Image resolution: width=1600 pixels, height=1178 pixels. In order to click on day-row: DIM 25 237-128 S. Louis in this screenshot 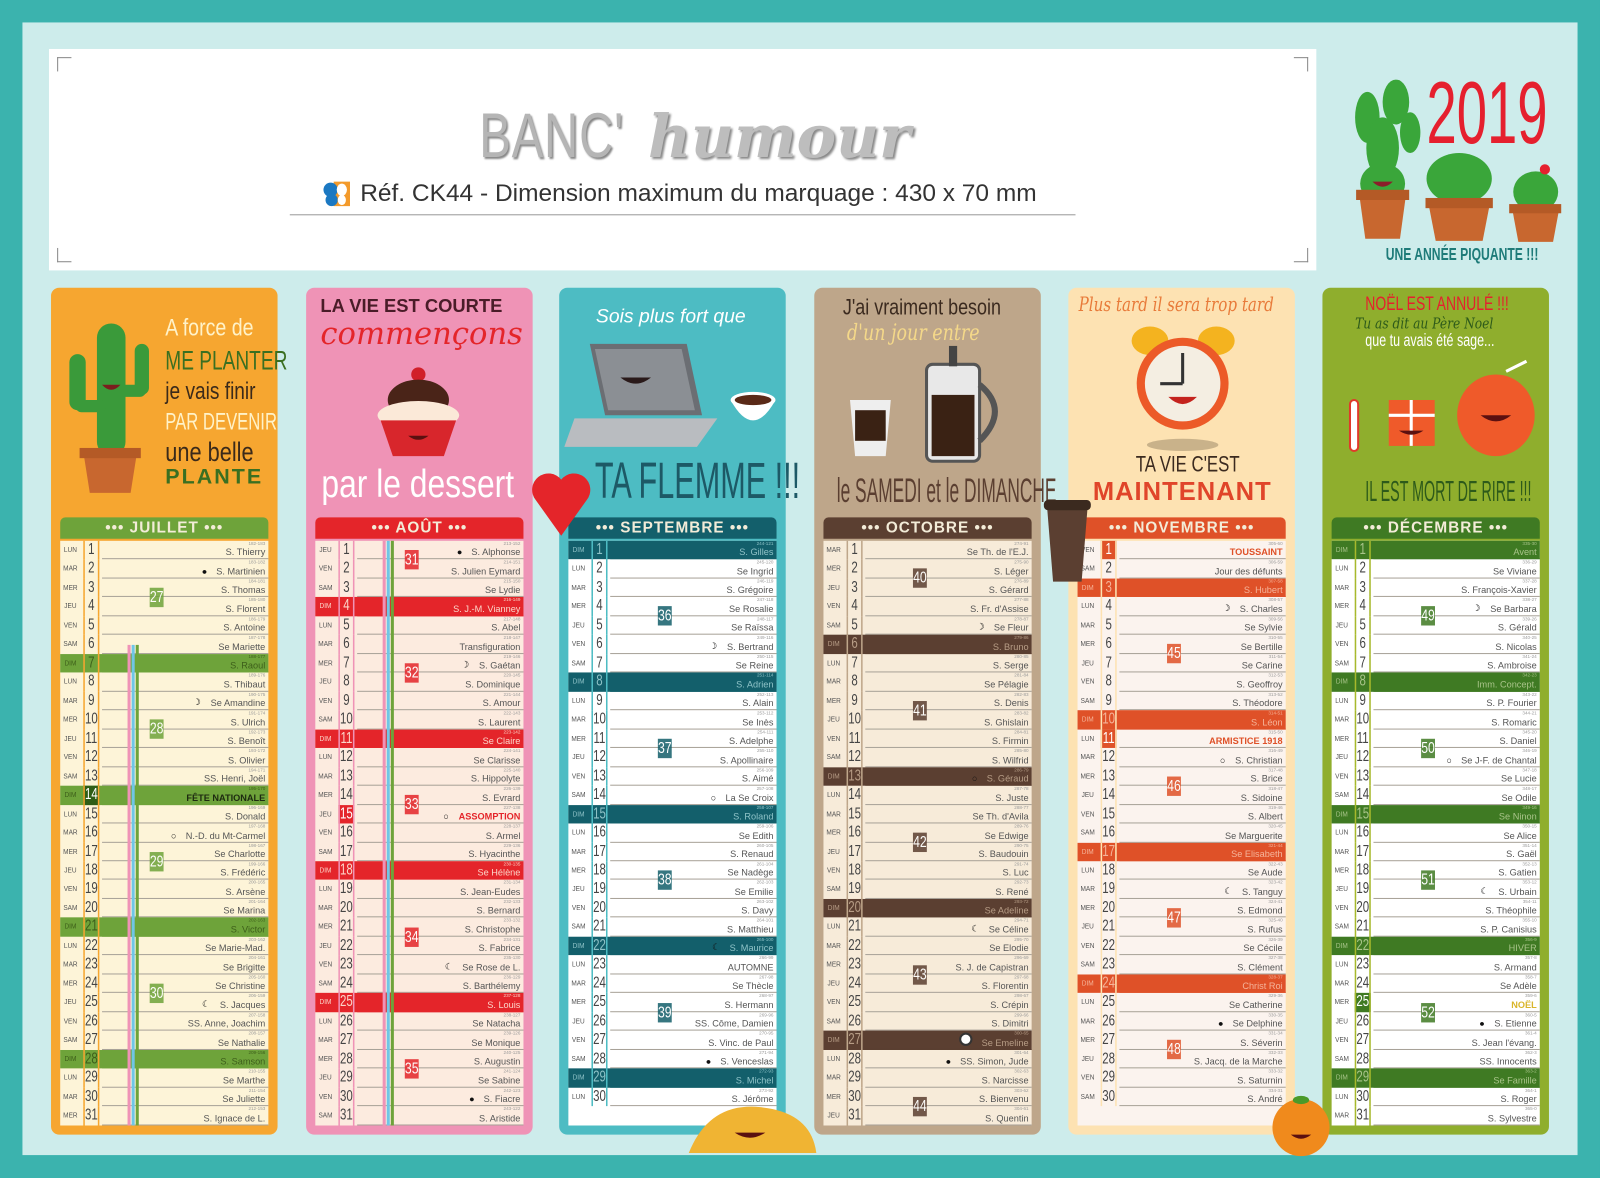, I will do `click(419, 1002)`.